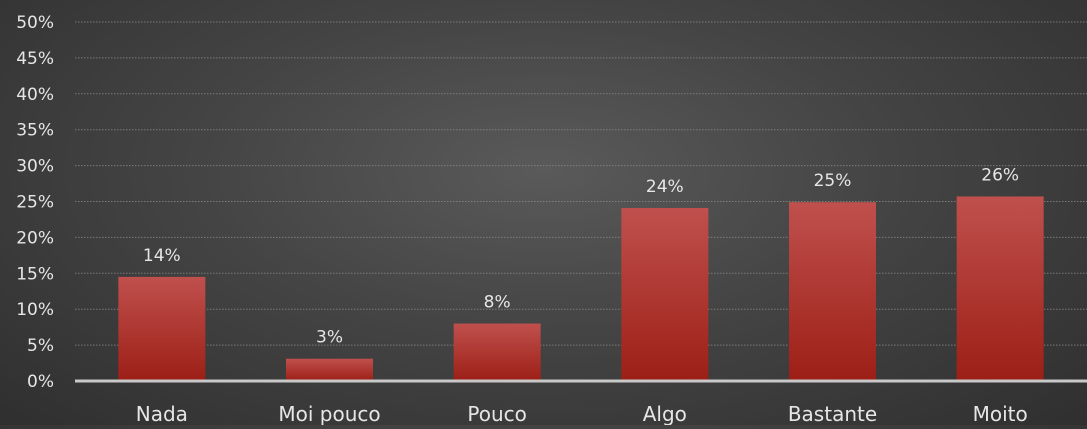 The height and width of the screenshot is (429, 1087). What do you see at coordinates (35, 59) in the screenshot?
I see `y-tick-label: 45%` at bounding box center [35, 59].